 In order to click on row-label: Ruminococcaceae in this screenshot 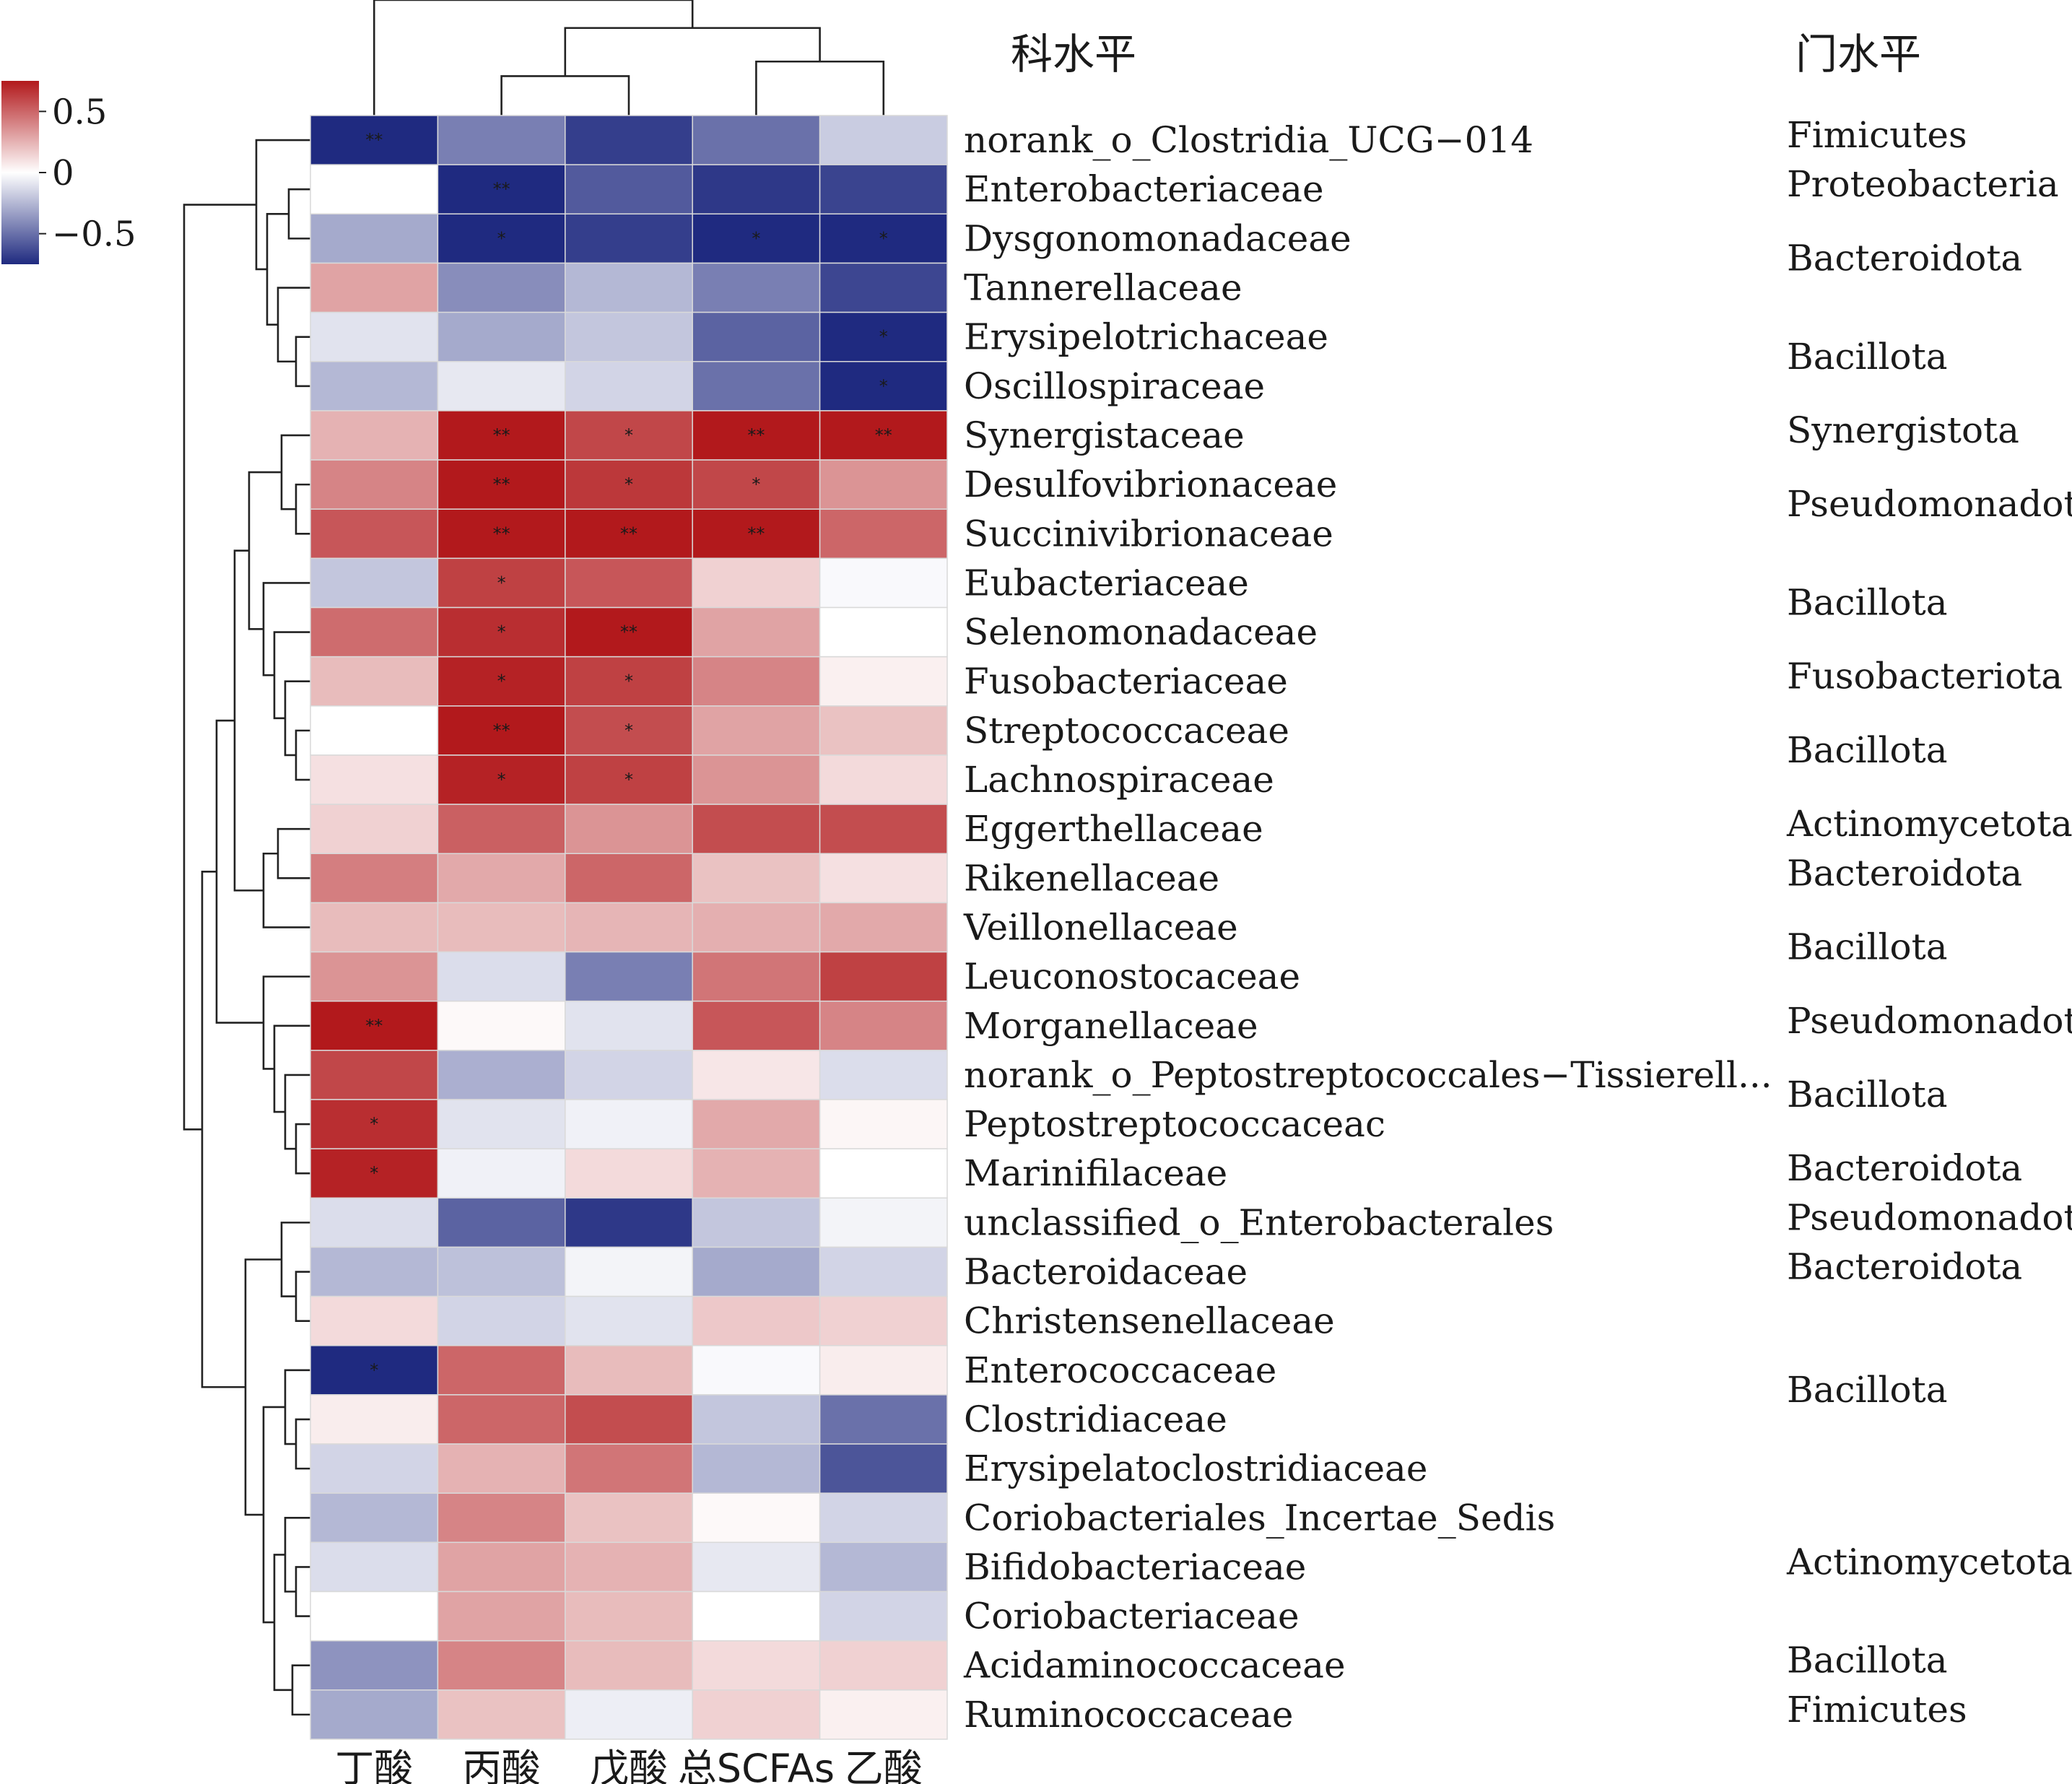, I will do `click(1128, 1715)`.